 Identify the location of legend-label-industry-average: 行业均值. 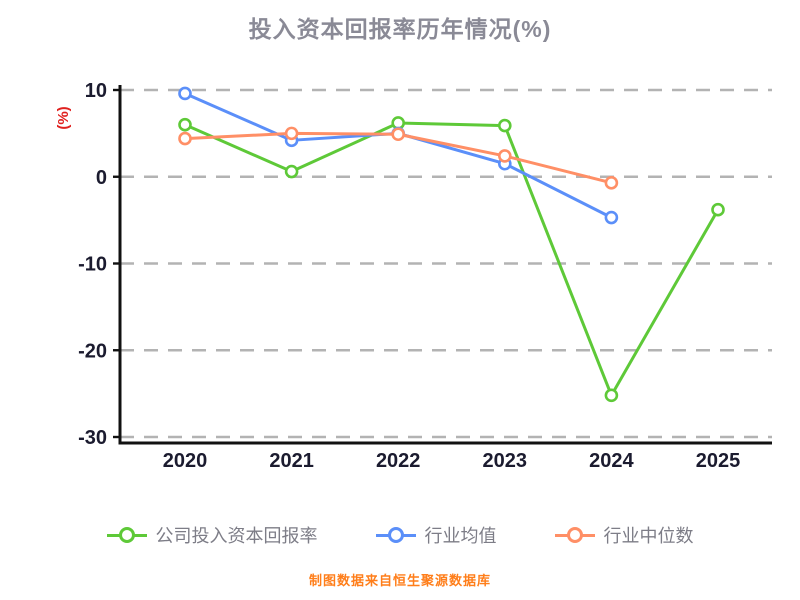
(460, 536).